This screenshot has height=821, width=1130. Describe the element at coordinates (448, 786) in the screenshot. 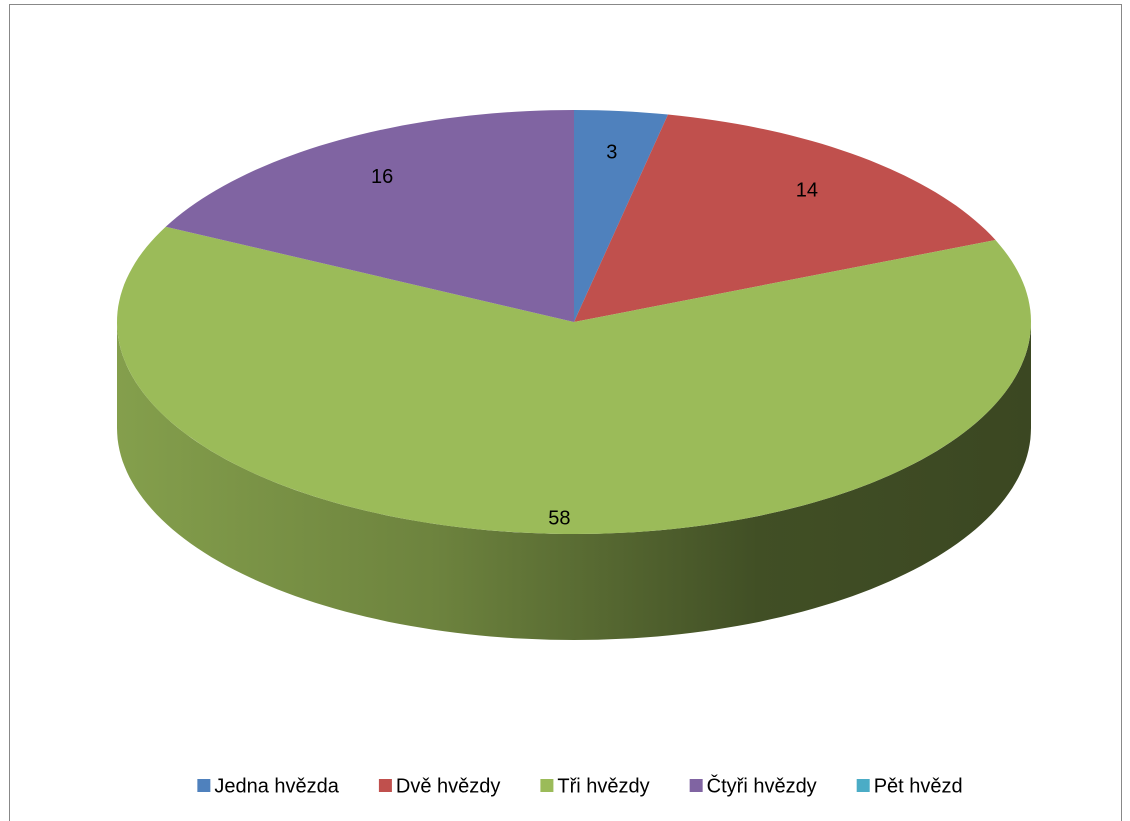

I see `legend-label: Dvě hvězdy` at that location.